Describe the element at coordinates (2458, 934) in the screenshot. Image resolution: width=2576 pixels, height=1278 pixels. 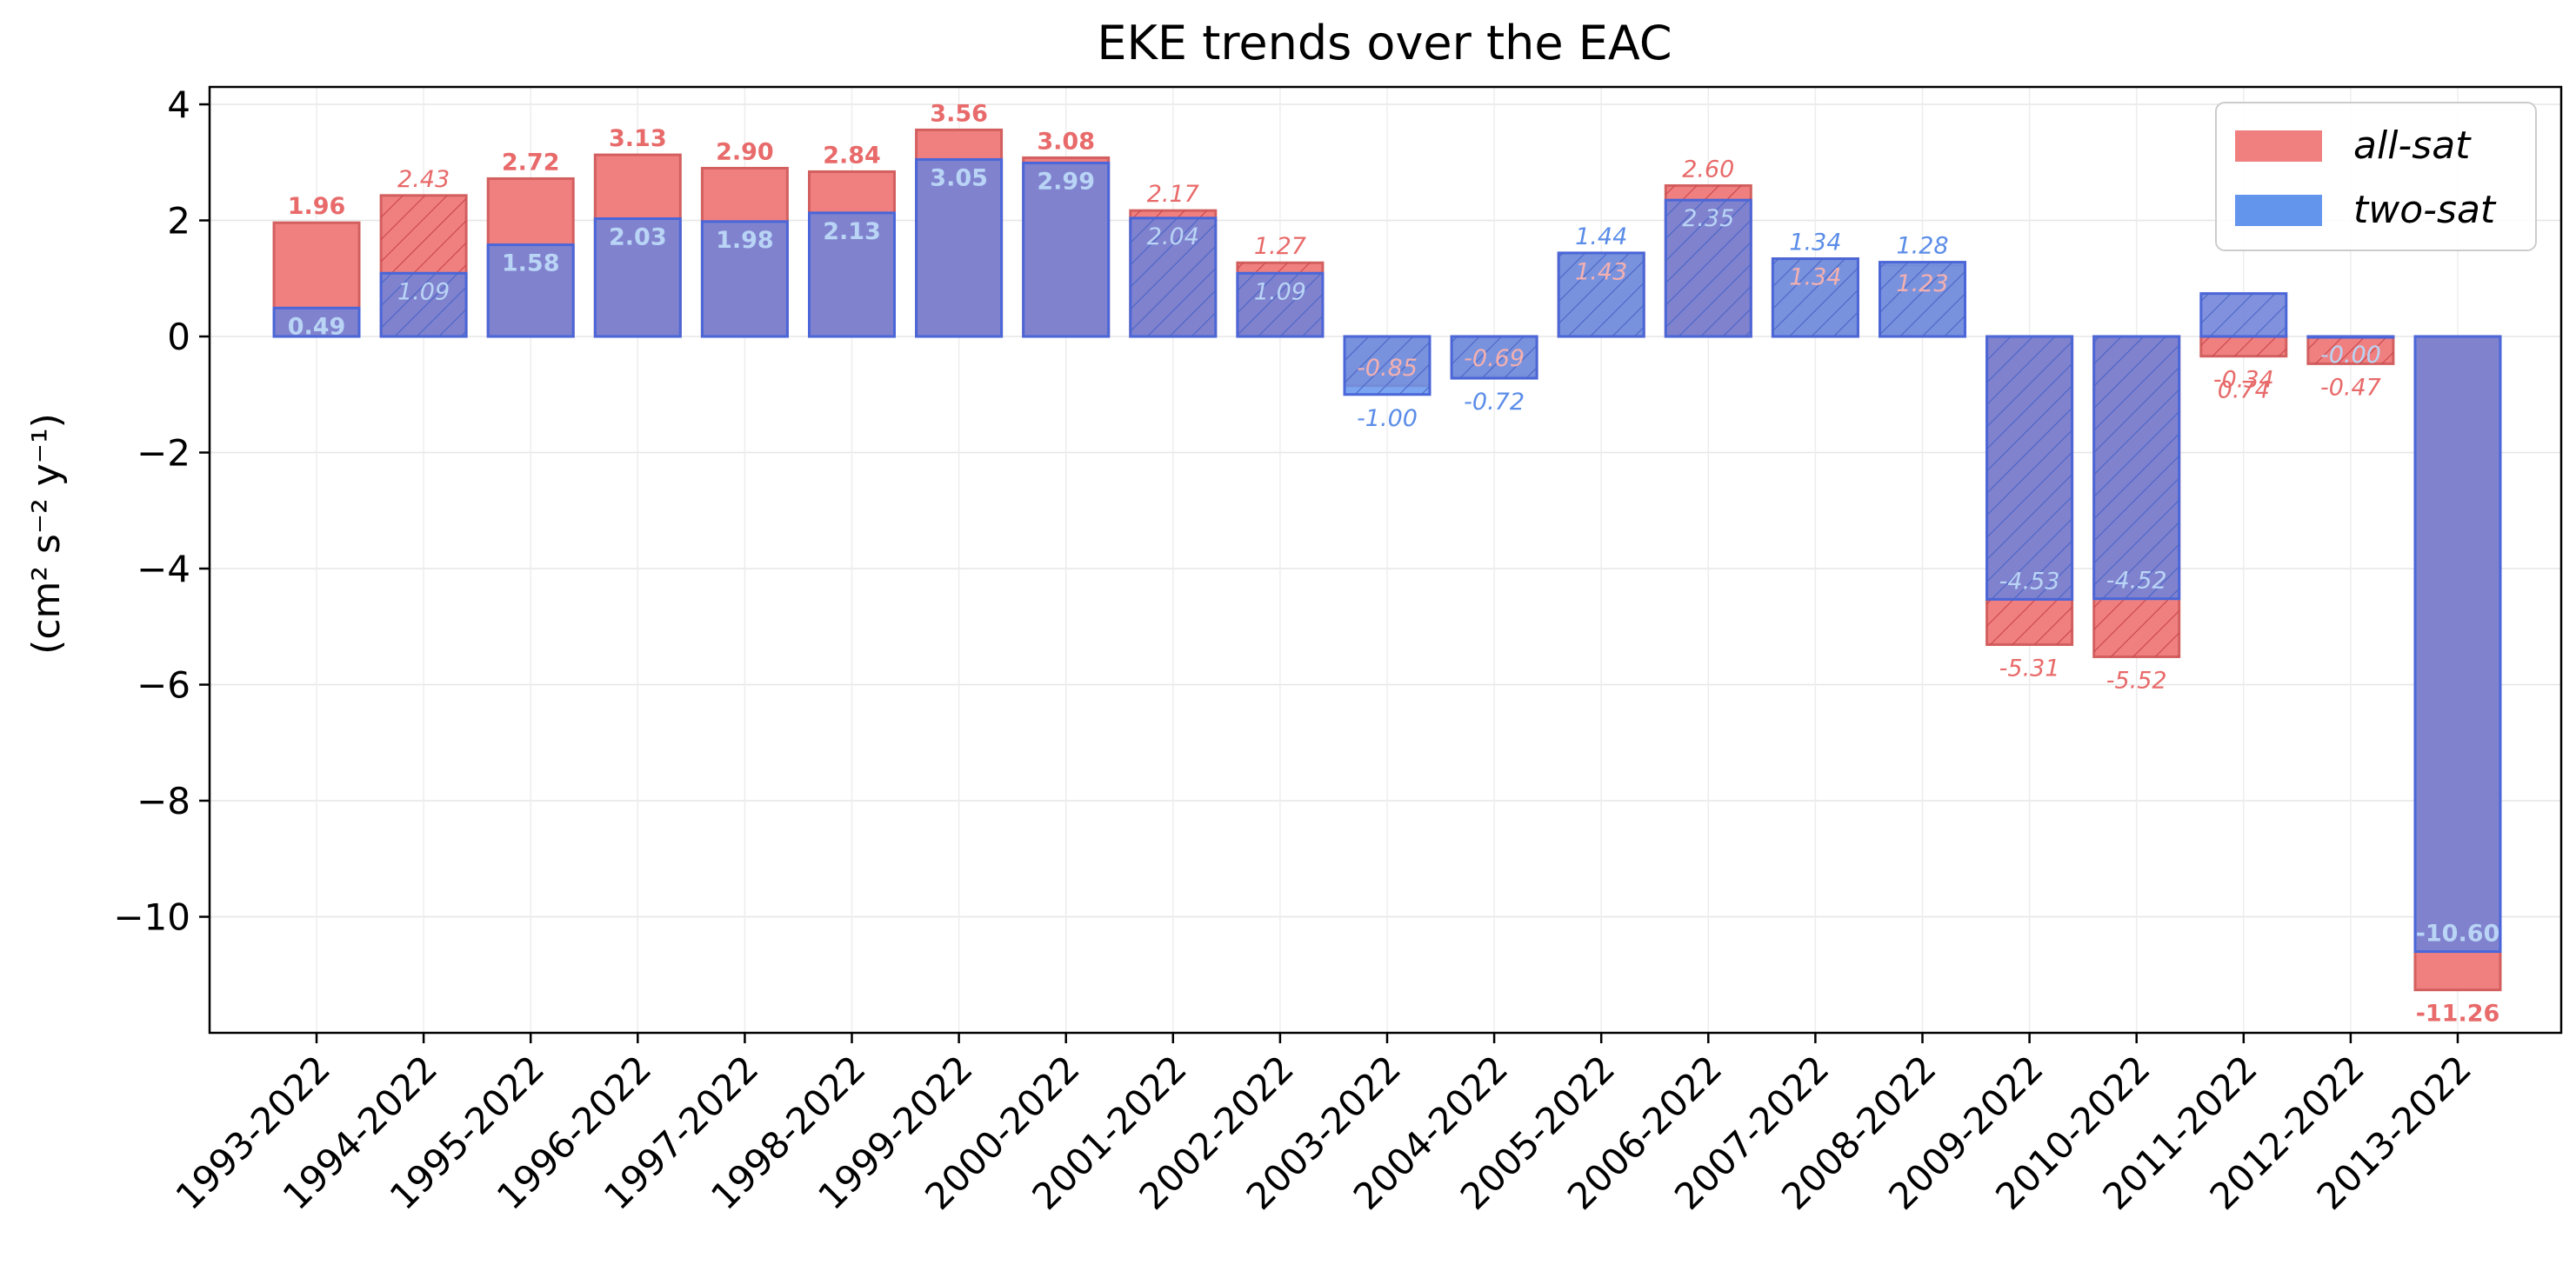
I see `value-label-two-sat: -10.60` at that location.